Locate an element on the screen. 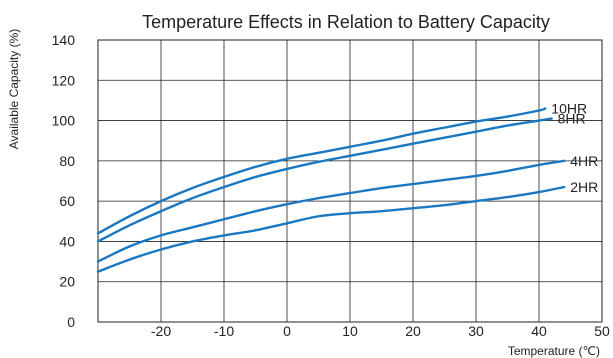 Image resolution: width=613 pixels, height=358 pixels. y-tick-label: 80 is located at coordinates (67, 161).